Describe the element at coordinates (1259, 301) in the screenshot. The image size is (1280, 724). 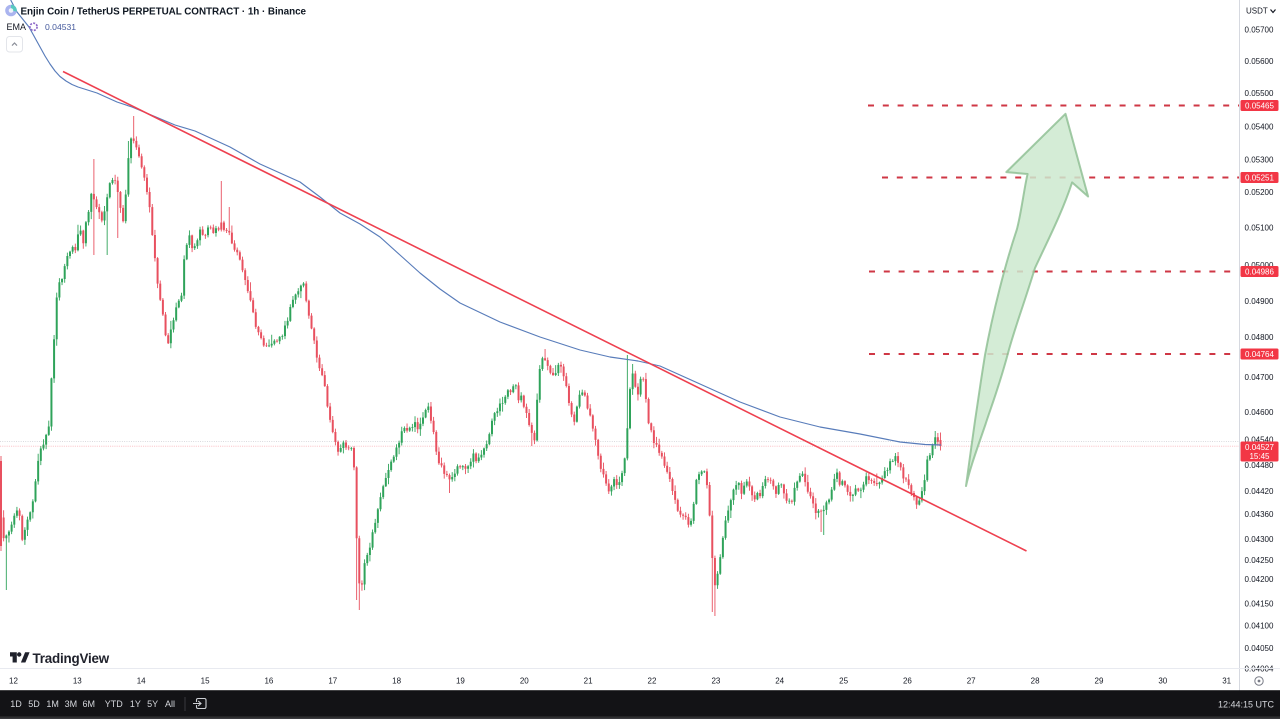
I see `svg-text: 0.04900` at that location.